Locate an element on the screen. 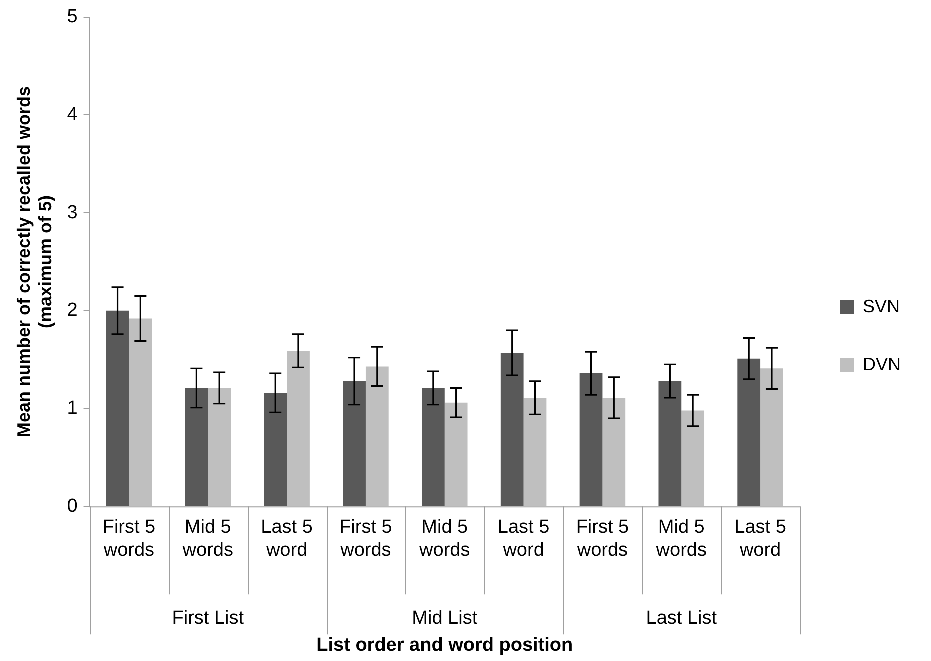 The width and height of the screenshot is (931, 661). text: First List is located at coordinates (208, 618).